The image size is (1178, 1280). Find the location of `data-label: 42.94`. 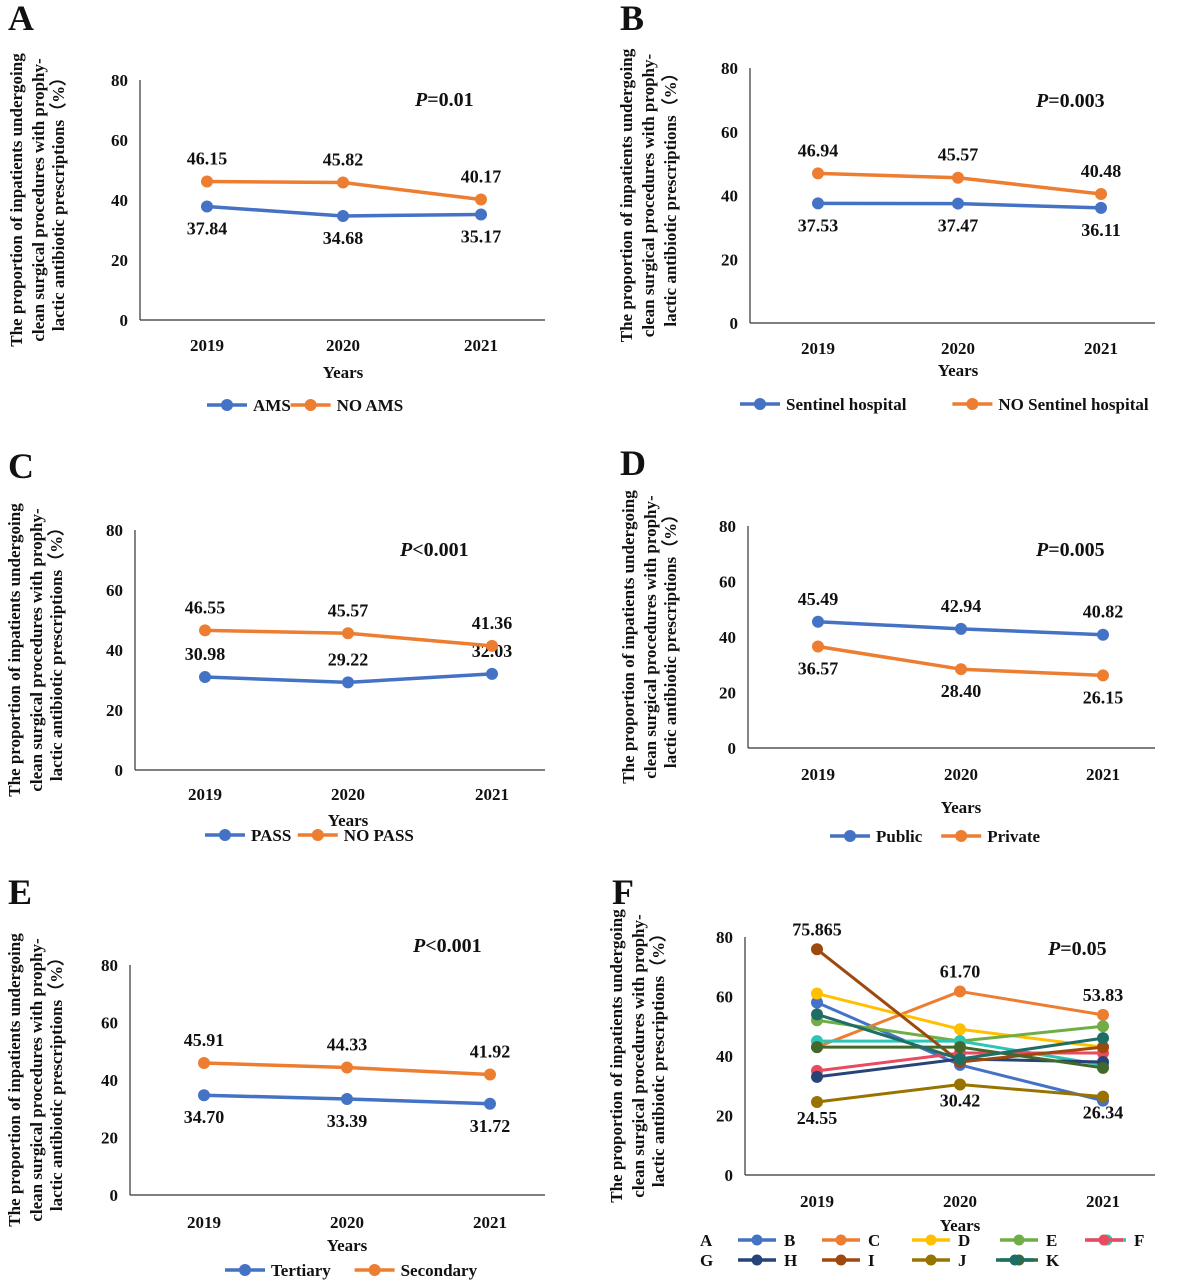

data-label: 42.94 is located at coordinates (961, 606).